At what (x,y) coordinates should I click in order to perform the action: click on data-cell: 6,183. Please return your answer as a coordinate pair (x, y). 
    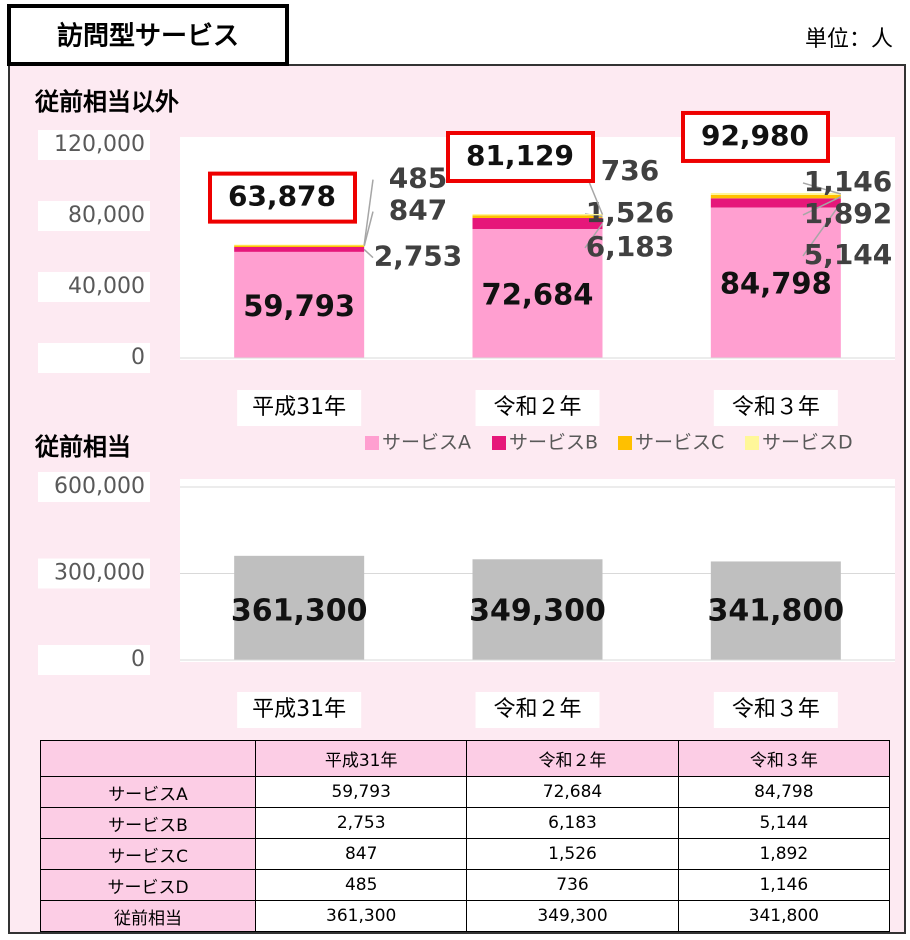
    Looking at the image, I should click on (572, 823).